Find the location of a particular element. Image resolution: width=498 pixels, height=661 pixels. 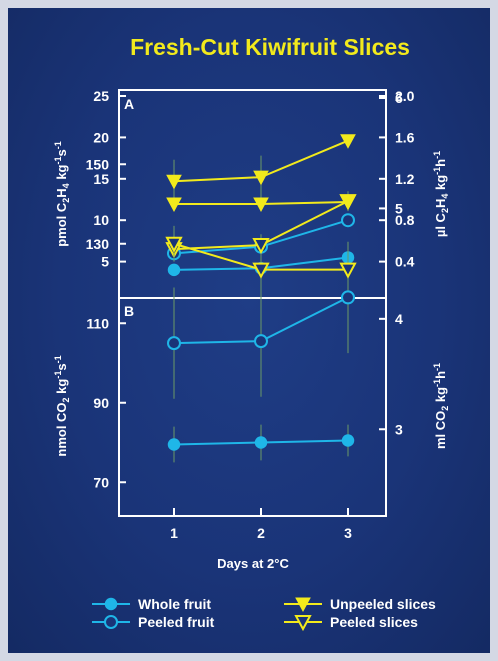

panel-a-left-axis-label: pmol C2H4 kg-1s-1 is located at coordinates (62, 194).